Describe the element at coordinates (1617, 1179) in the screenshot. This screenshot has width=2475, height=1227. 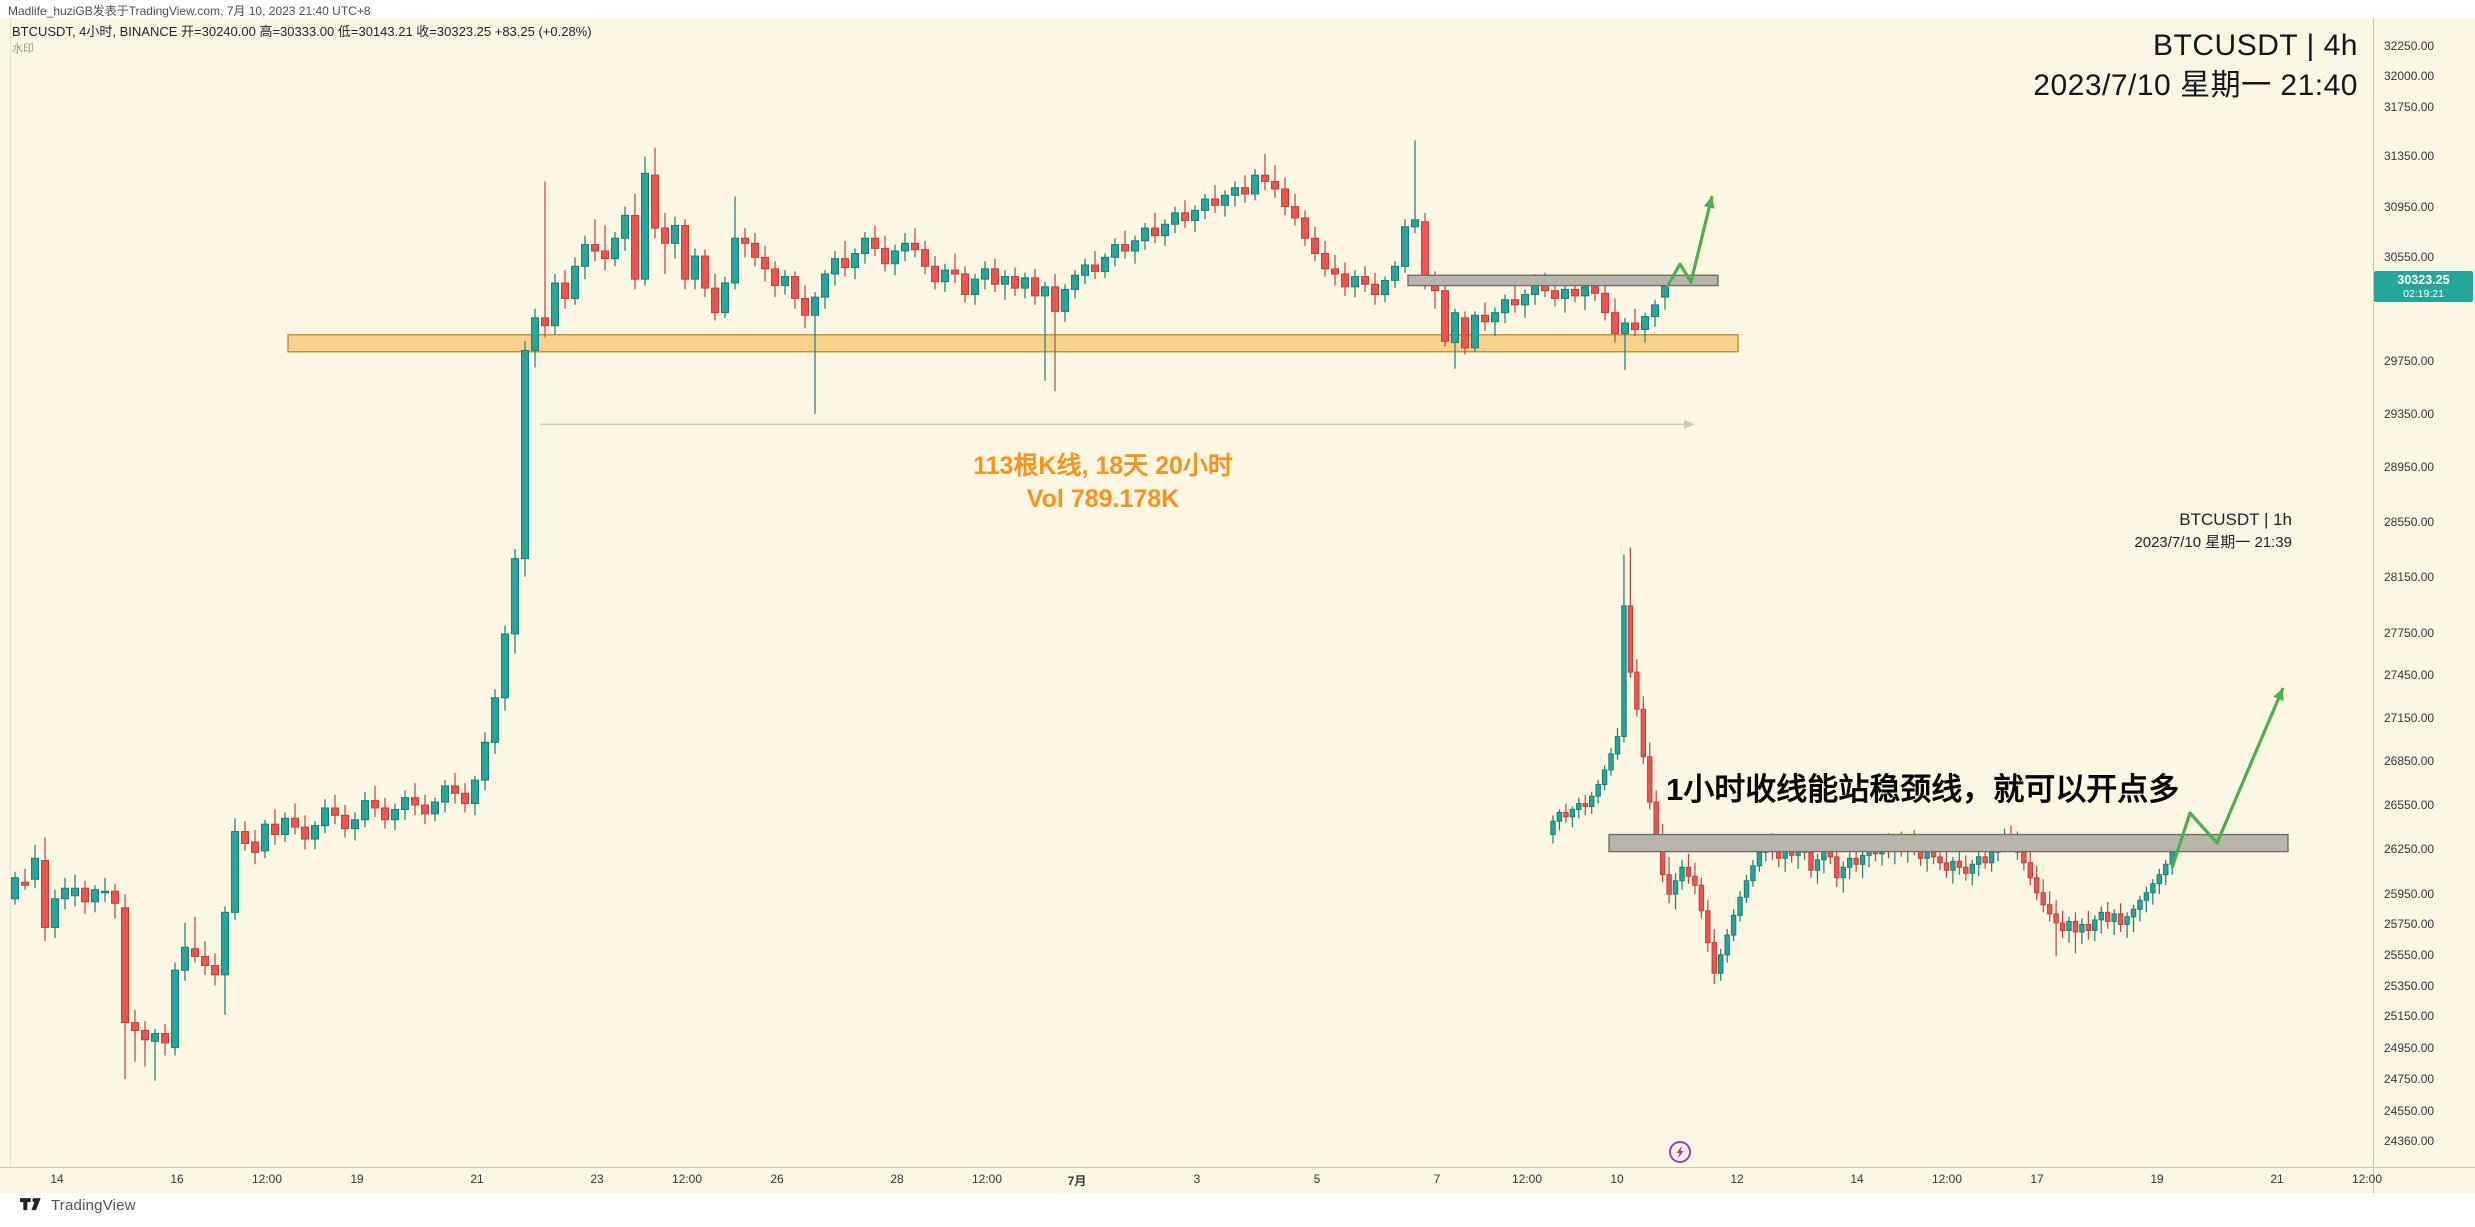
I see `time-axis-label: 10` at that location.